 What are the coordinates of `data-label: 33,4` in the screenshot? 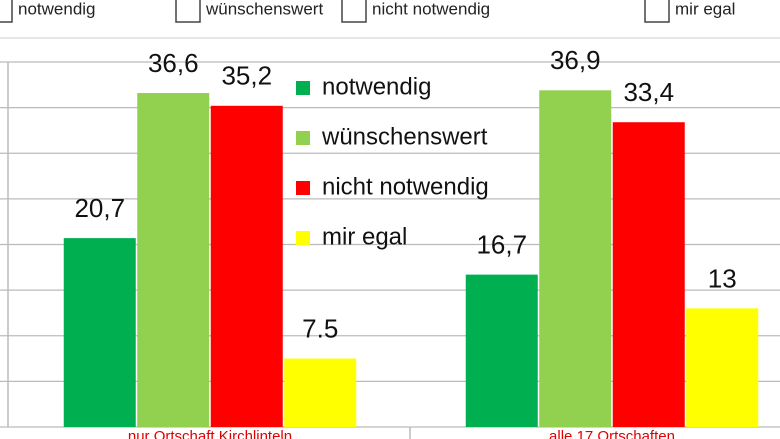 It's located at (648, 92).